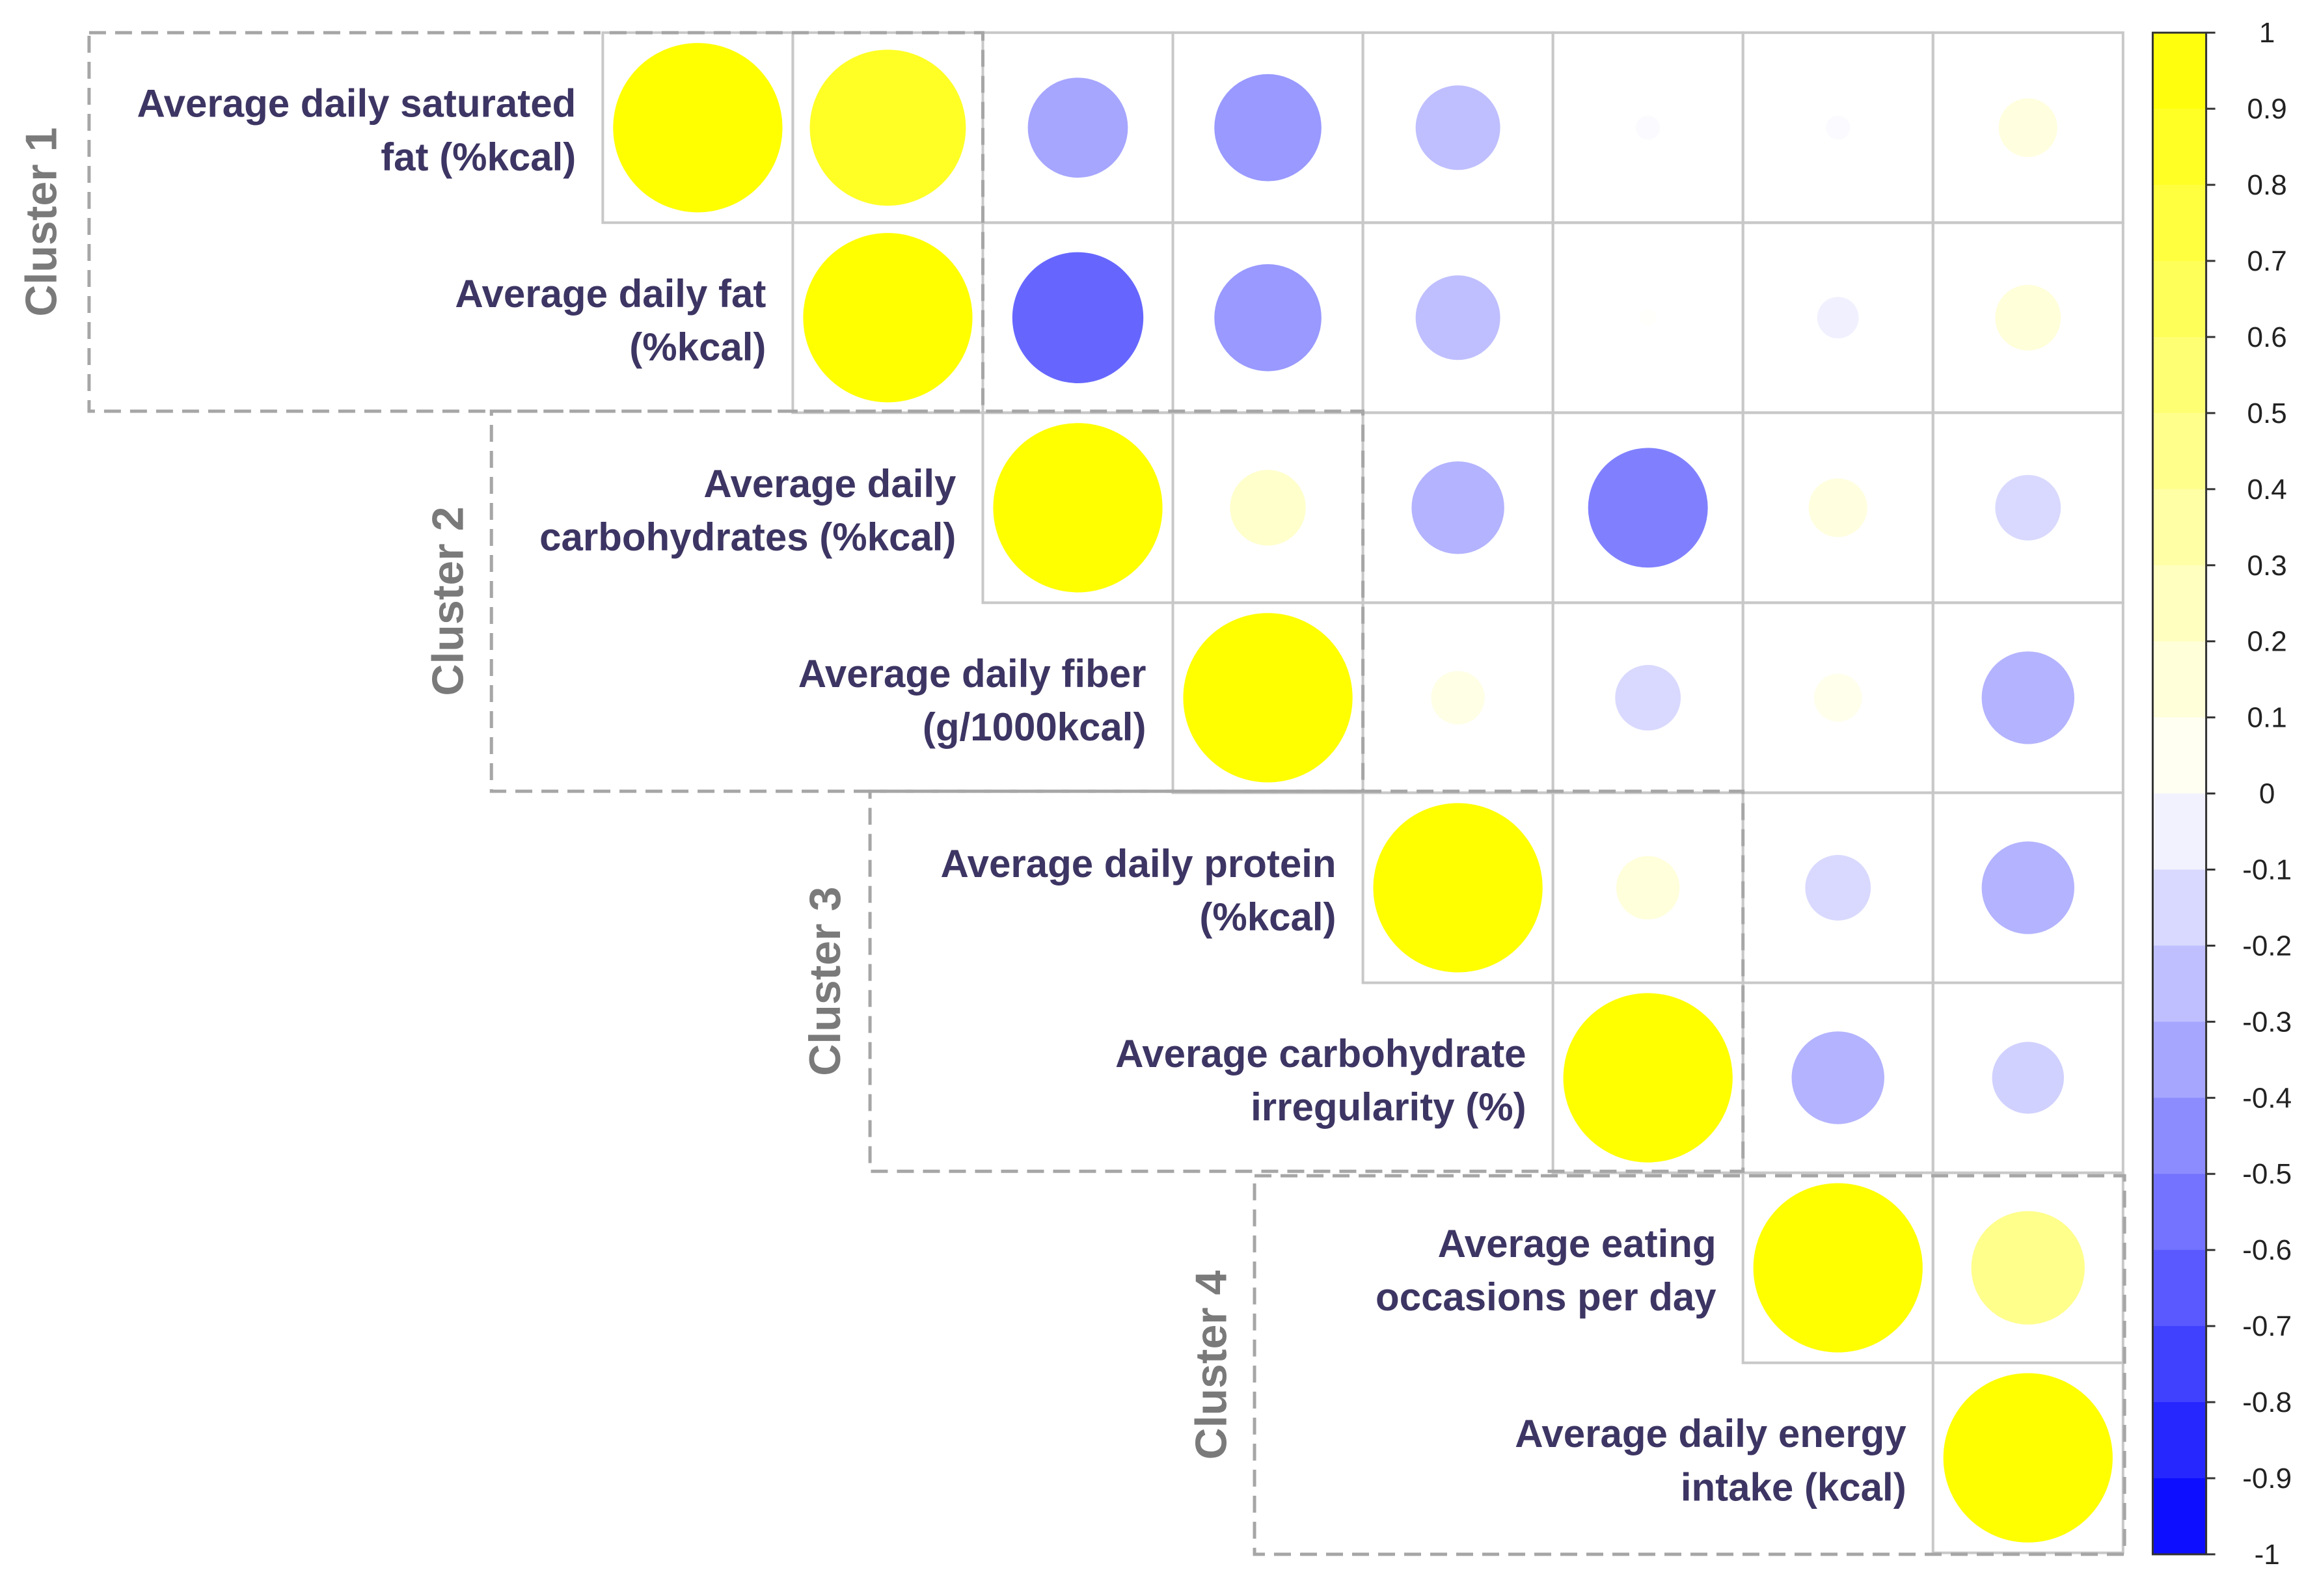 This screenshot has height=1596, width=2319. Describe the element at coordinates (2267, 261) in the screenshot. I see `colorbar-tick-label: 0.7` at that location.